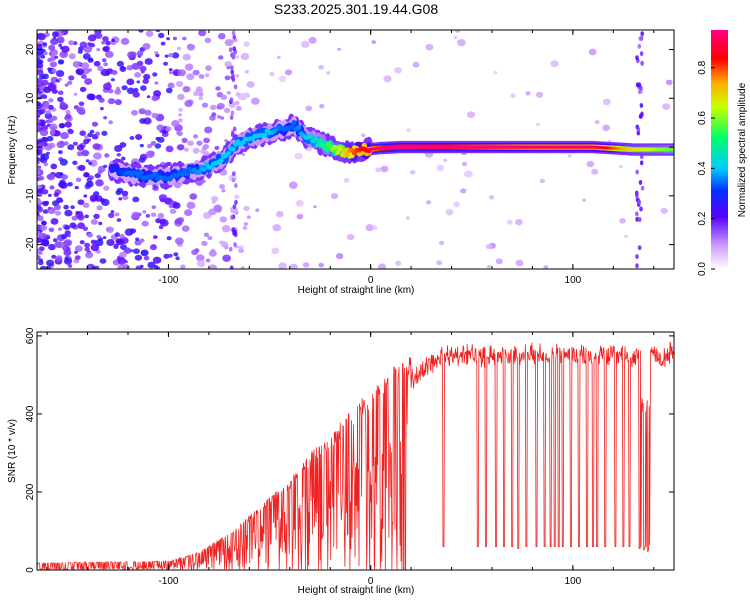 Image resolution: width=750 pixels, height=600 pixels. What do you see at coordinates (30, 98) in the screenshot?
I see `y-tick-label: 10` at bounding box center [30, 98].